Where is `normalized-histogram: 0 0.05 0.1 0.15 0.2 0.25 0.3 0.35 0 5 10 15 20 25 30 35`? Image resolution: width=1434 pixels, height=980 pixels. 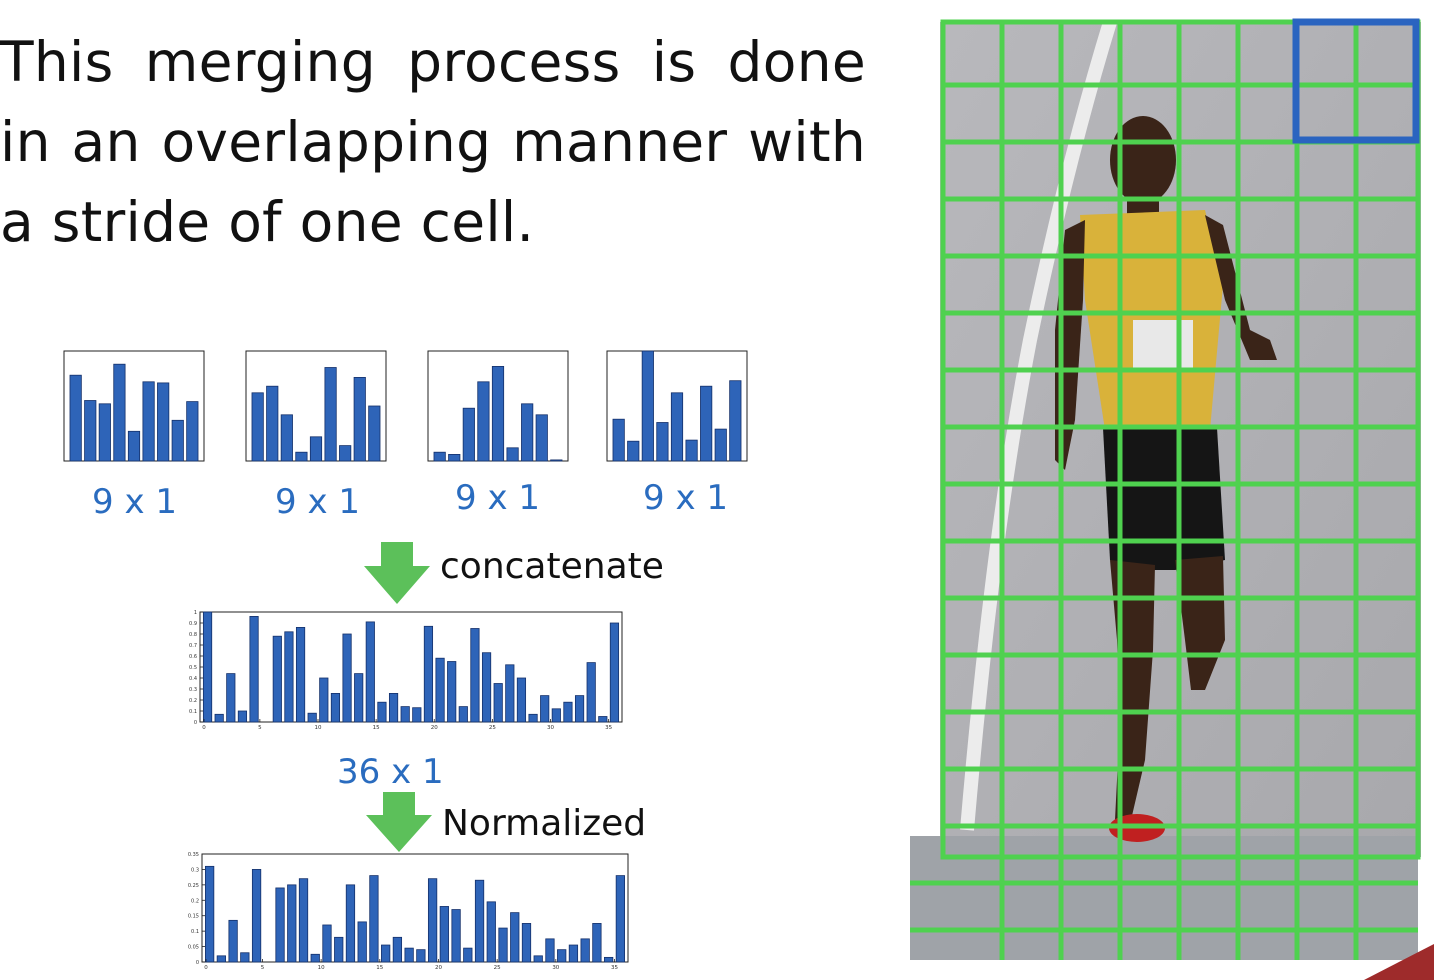 normalized-histogram: 0 0.05 0.1 0.15 0.2 0.25 0.3 0.35 0 5 10 15 20 25 30 35 is located at coordinates (408, 911).